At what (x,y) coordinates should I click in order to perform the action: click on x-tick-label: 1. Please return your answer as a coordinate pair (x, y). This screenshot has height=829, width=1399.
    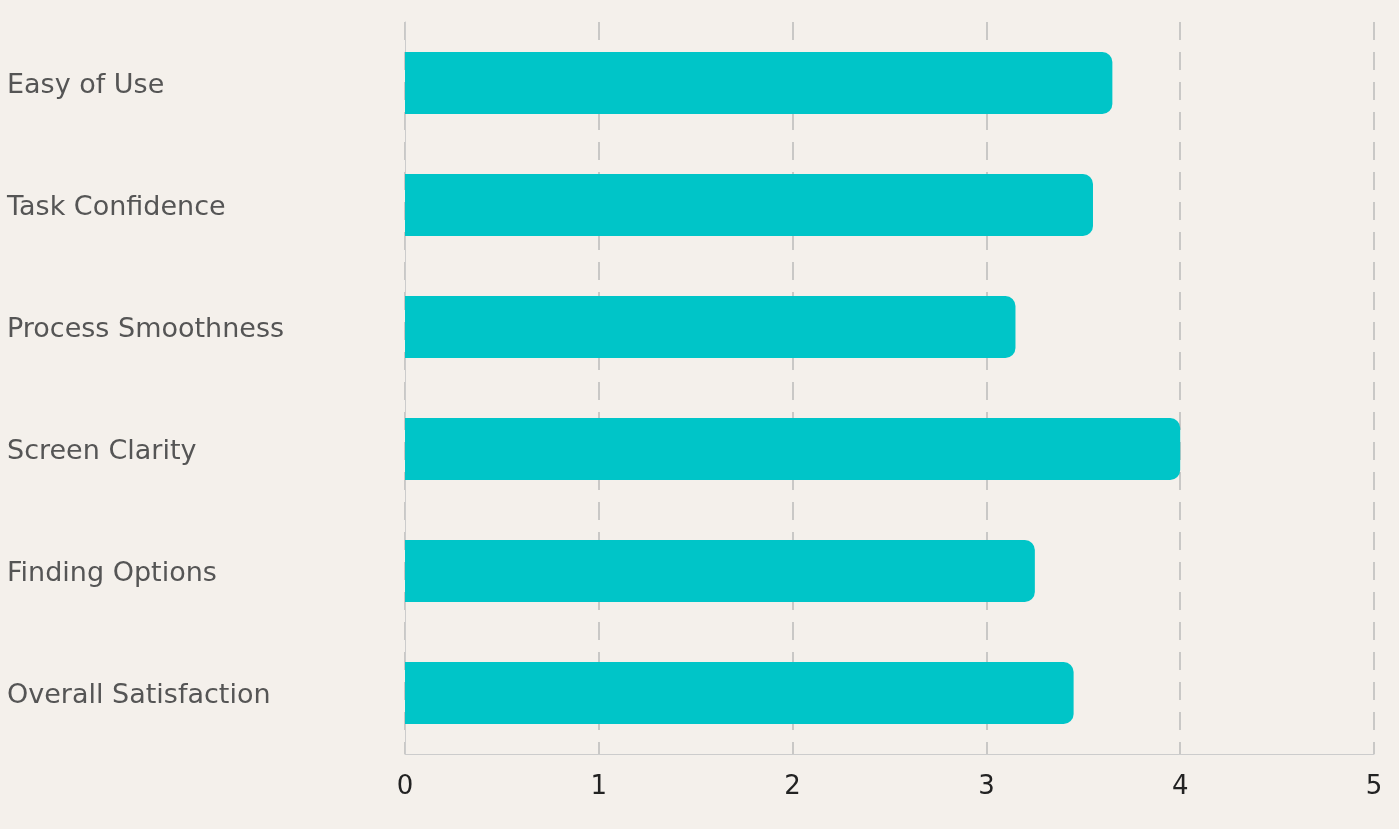
    Looking at the image, I should click on (599, 785).